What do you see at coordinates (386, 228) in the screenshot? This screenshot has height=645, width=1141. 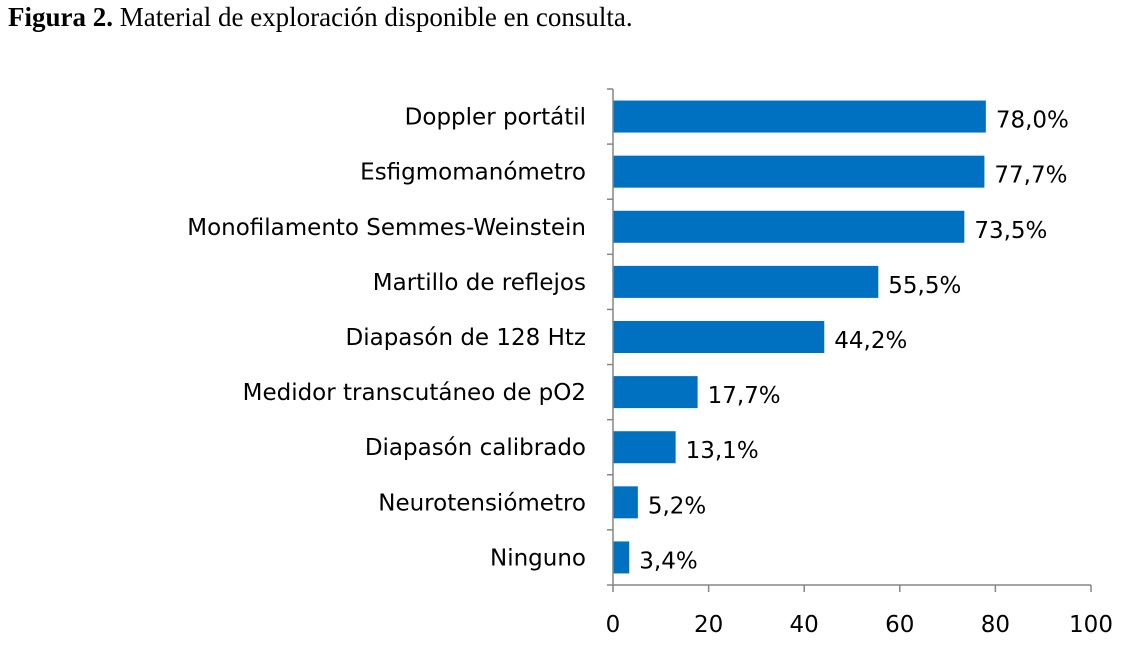 I see `category-label: Monofilamento Semmes-Weinstein` at bounding box center [386, 228].